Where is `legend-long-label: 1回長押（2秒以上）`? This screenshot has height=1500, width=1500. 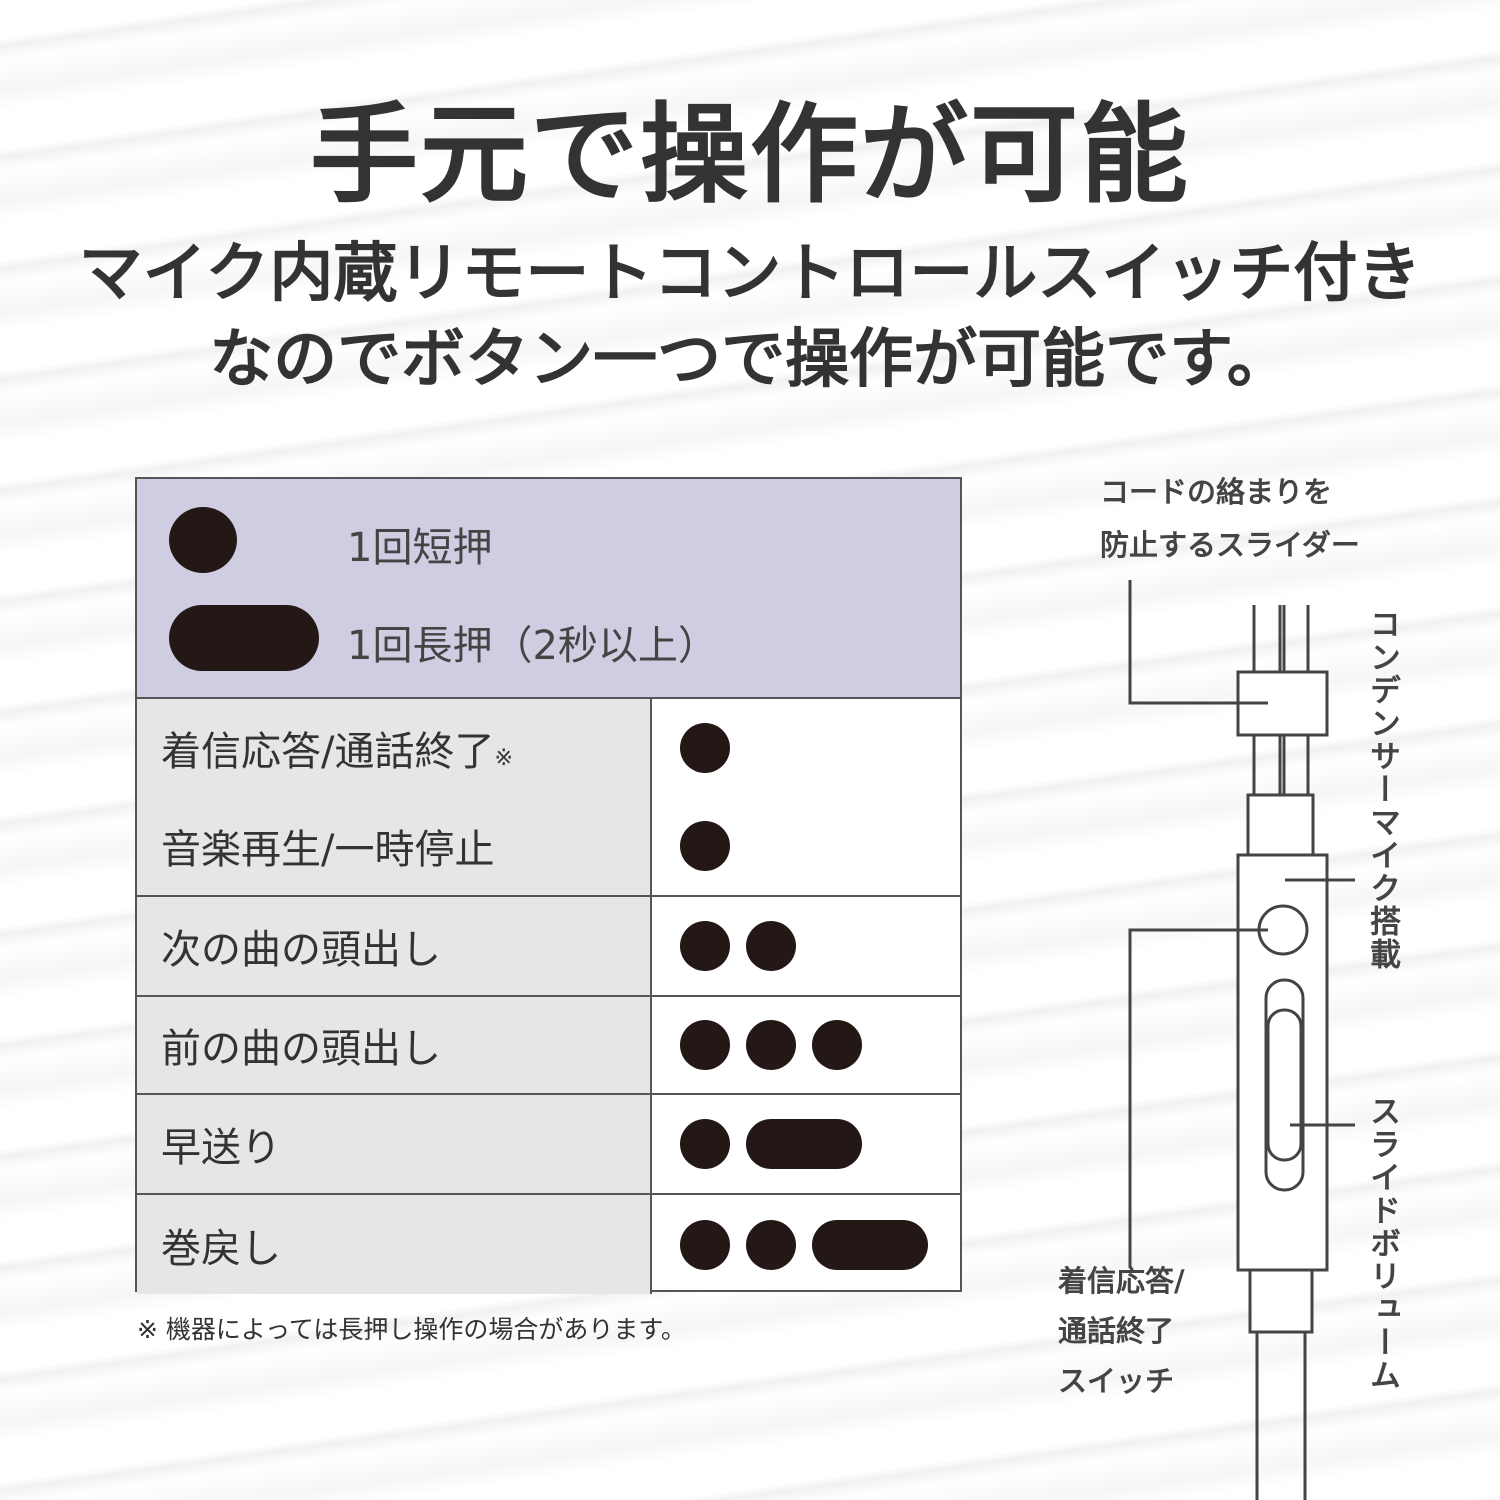 legend-long-label: 1回長押（2秒以上） is located at coordinates (532, 646).